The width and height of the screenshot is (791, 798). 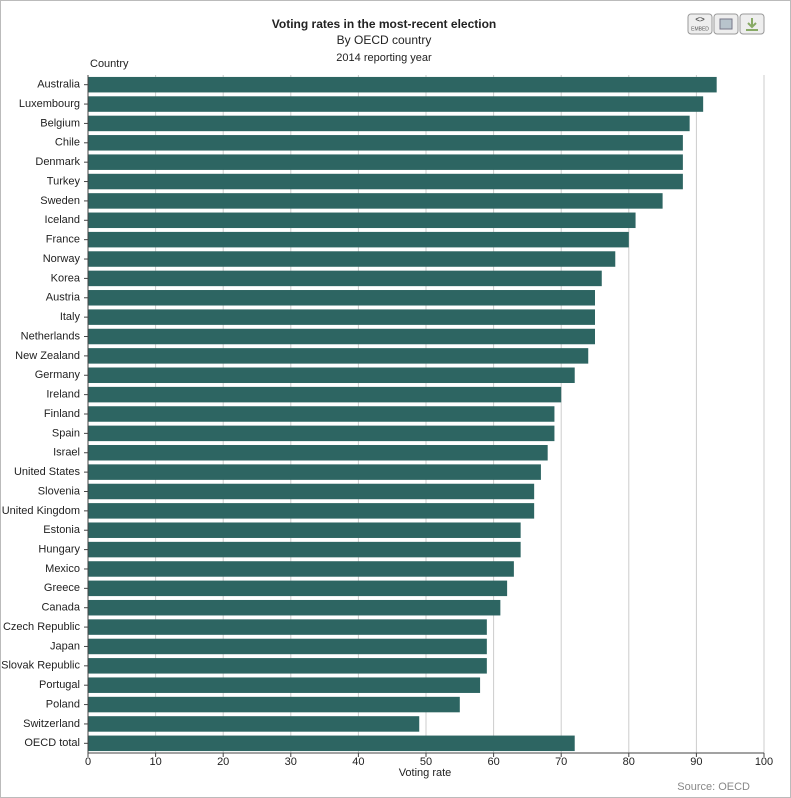 What do you see at coordinates (62, 588) in the screenshot?
I see `y-tick-label: Greece` at bounding box center [62, 588].